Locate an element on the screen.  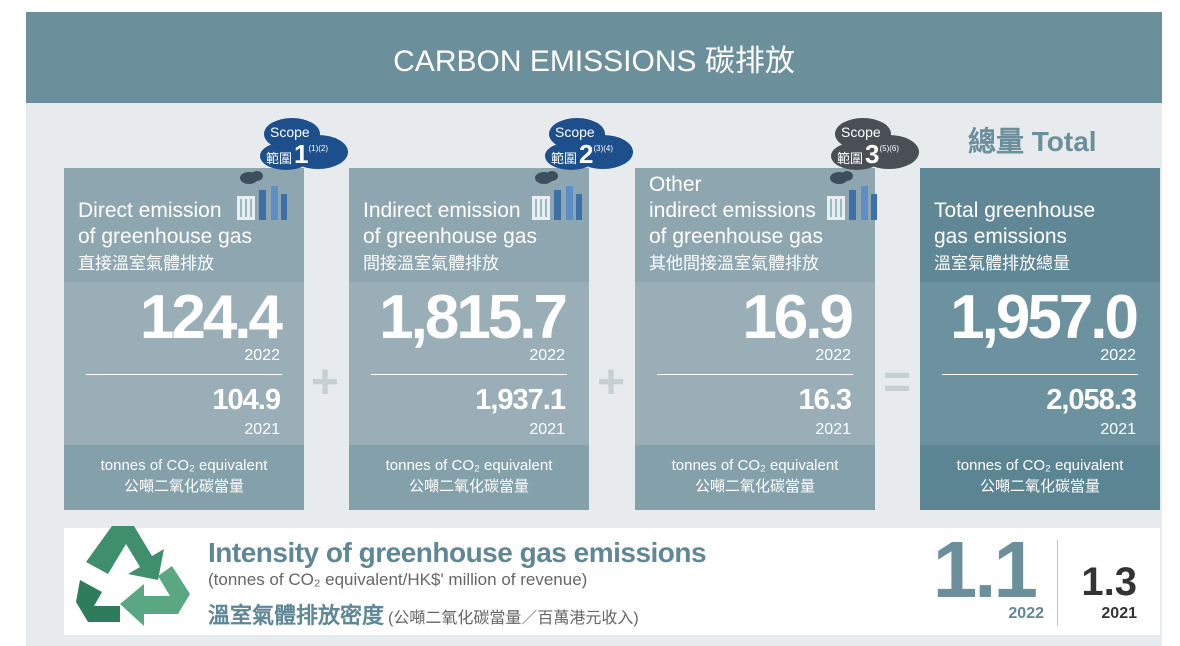
card-title-cn: 直接溫室氣體排放 is located at coordinates (146, 263).